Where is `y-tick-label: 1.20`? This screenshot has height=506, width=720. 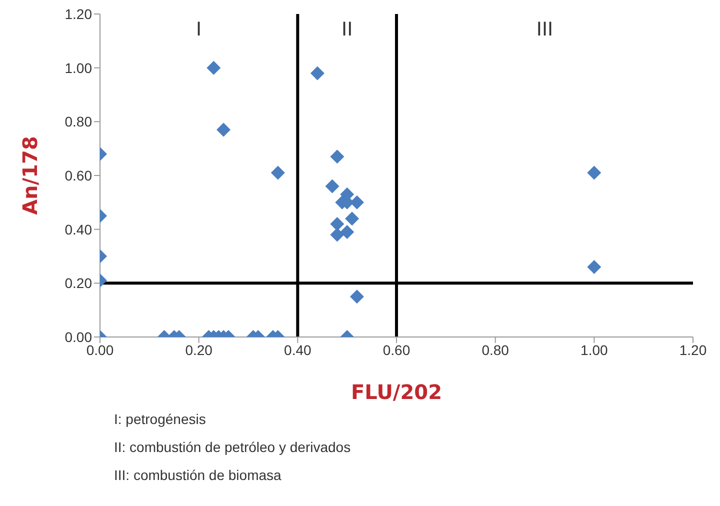 y-tick-label: 1.20 is located at coordinates (78, 14).